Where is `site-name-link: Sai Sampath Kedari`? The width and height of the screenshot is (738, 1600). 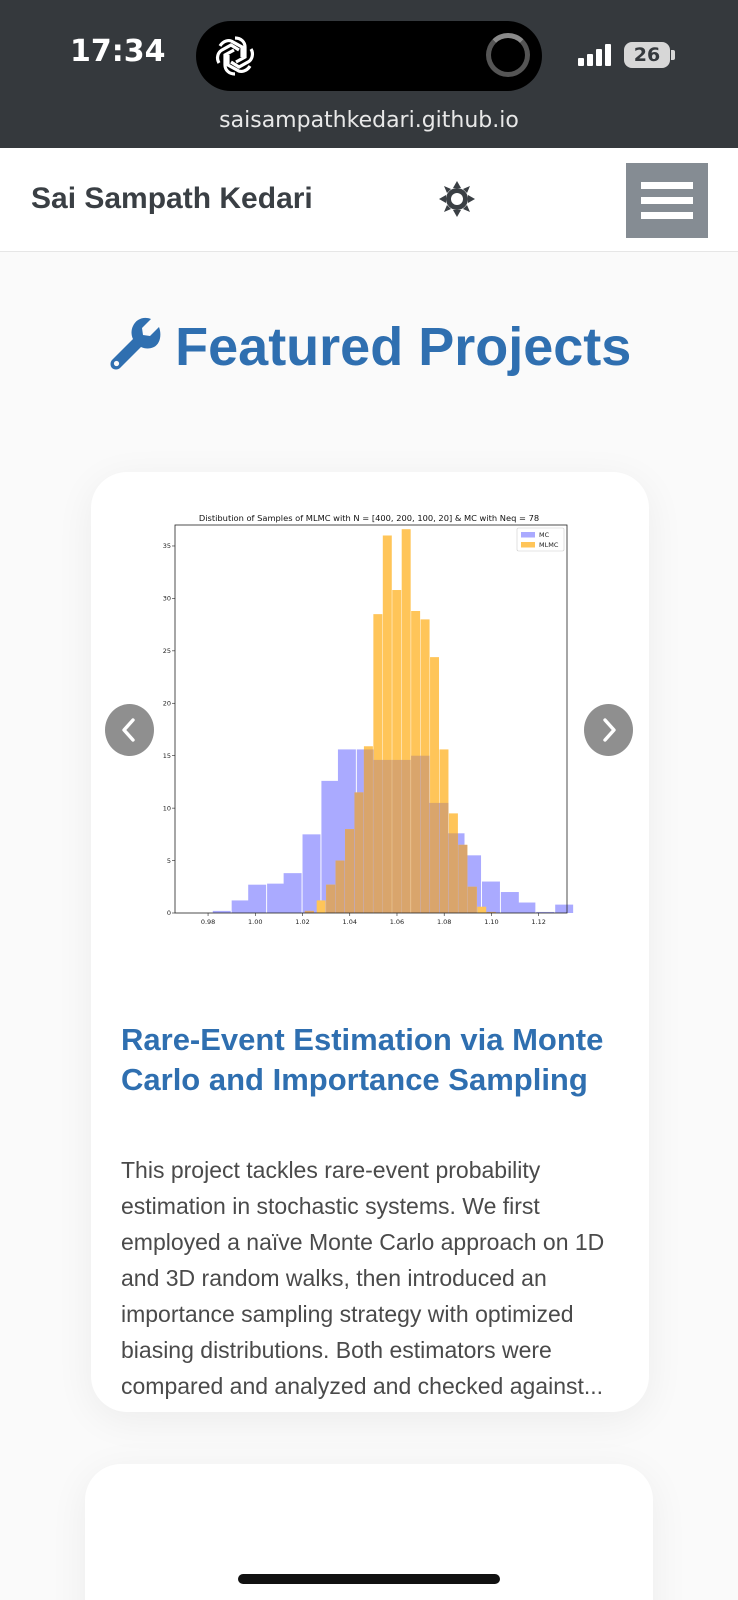
site-name-link: Sai Sampath Kedari is located at coordinates (172, 198).